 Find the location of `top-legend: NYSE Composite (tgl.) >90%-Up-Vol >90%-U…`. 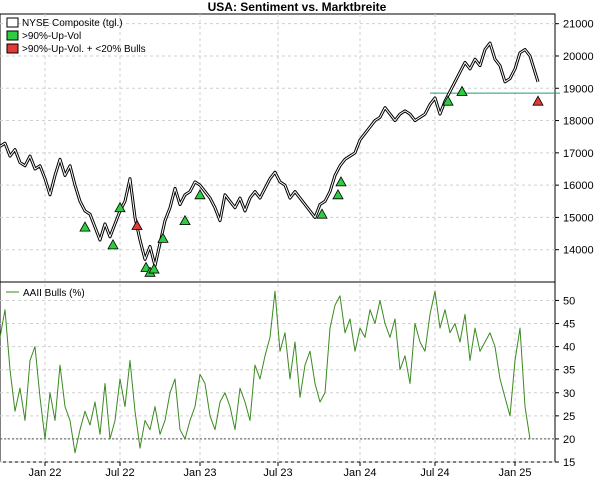

top-legend: NYSE Composite (tgl.) >90%-Up-Vol >90%-U… is located at coordinates (76, 36).